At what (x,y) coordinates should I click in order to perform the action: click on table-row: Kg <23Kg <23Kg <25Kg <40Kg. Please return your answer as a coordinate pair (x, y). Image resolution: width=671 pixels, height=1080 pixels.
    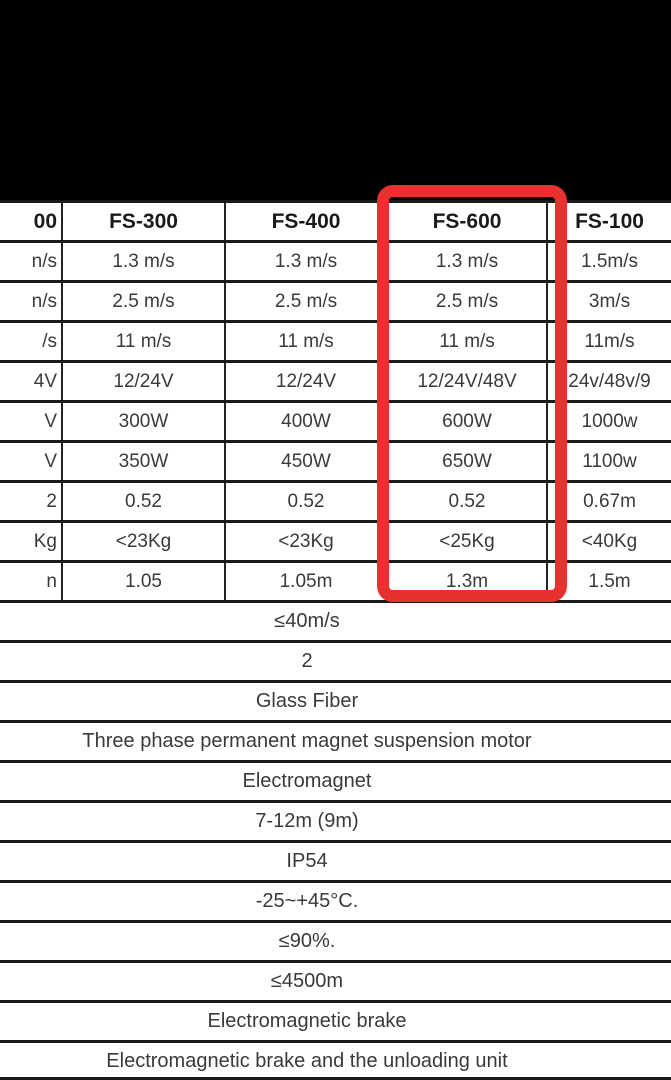
    Looking at the image, I should click on (335, 540).